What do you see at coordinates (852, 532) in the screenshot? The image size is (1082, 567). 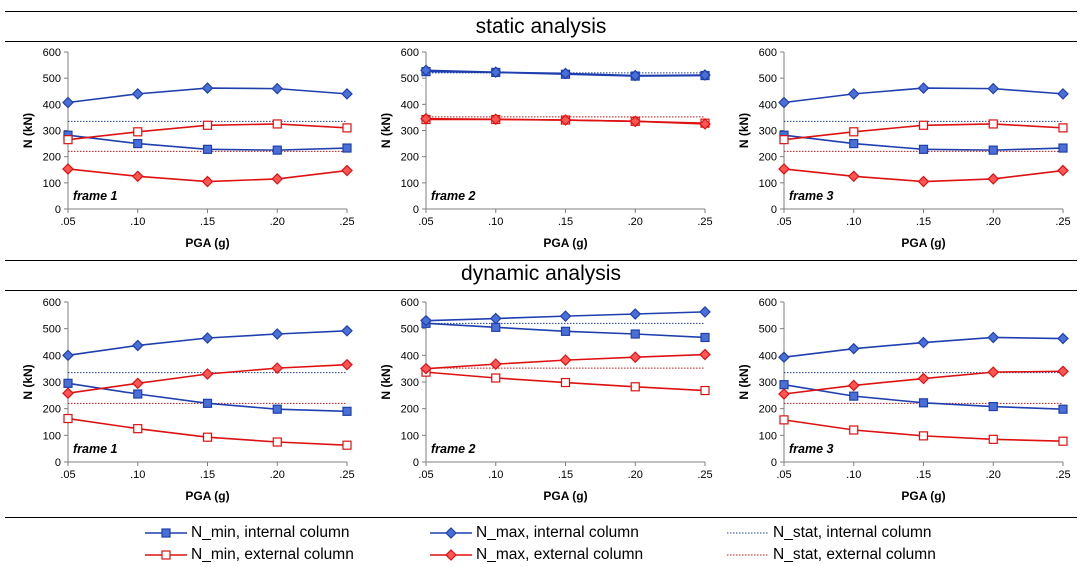 I see `legend-label: N_stat, internal column` at bounding box center [852, 532].